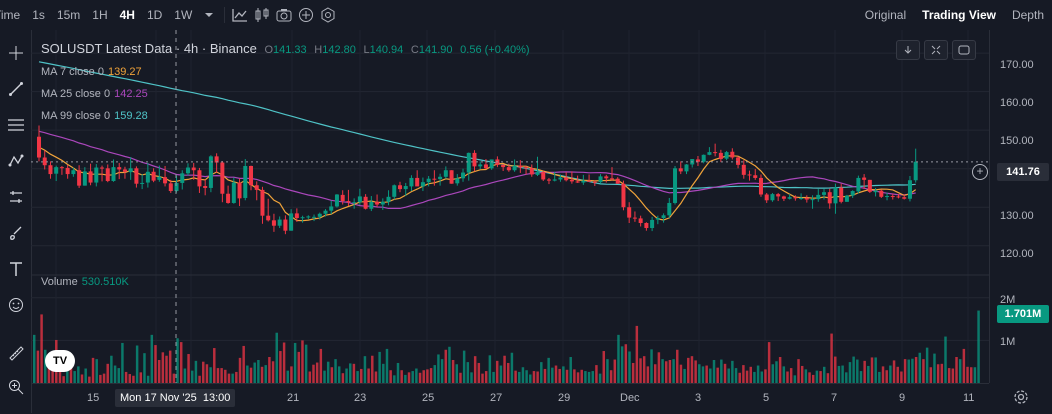 This screenshot has width=1052, height=414. Describe the element at coordinates (93, 398) in the screenshot. I see `time-tick: 15` at that location.